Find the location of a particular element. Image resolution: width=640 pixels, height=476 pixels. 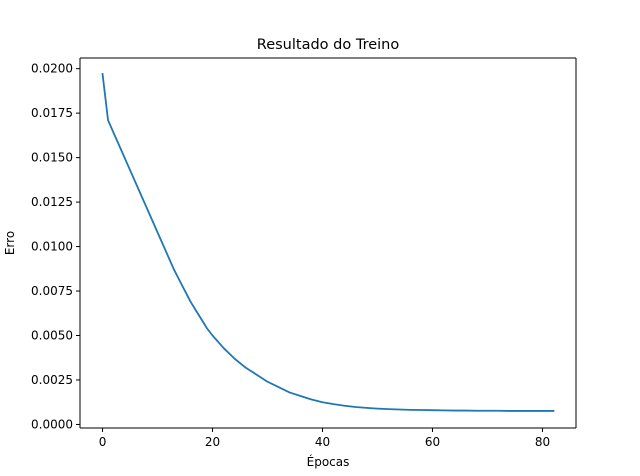

x-tick-label: 60 is located at coordinates (432, 442).